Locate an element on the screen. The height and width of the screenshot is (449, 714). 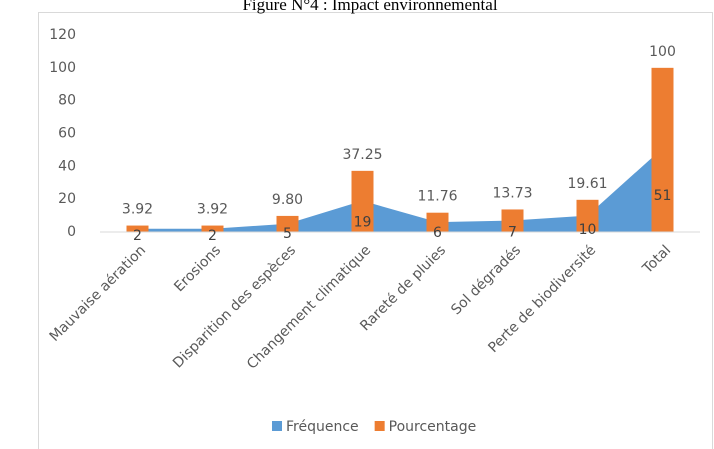
data-label: 10 is located at coordinates (588, 230).